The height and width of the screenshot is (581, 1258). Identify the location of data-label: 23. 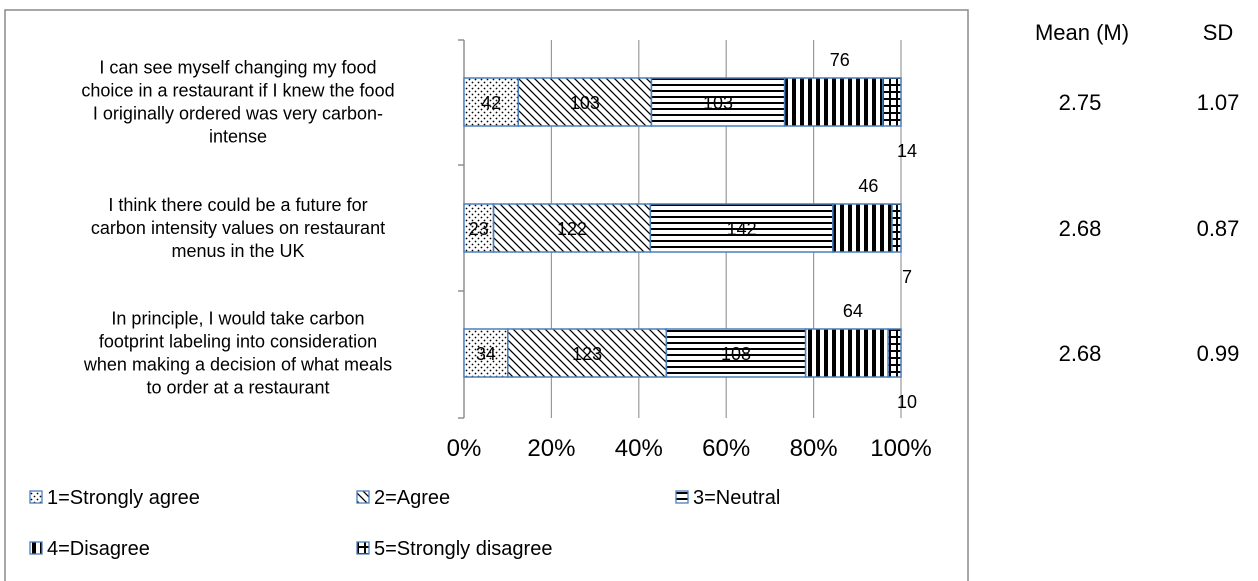
(479, 229).